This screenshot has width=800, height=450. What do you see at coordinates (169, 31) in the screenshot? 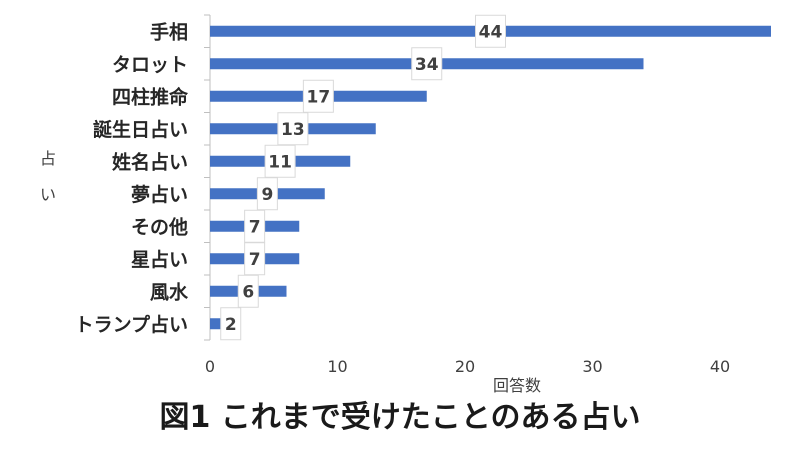
I see `category-label: 手相` at bounding box center [169, 31].